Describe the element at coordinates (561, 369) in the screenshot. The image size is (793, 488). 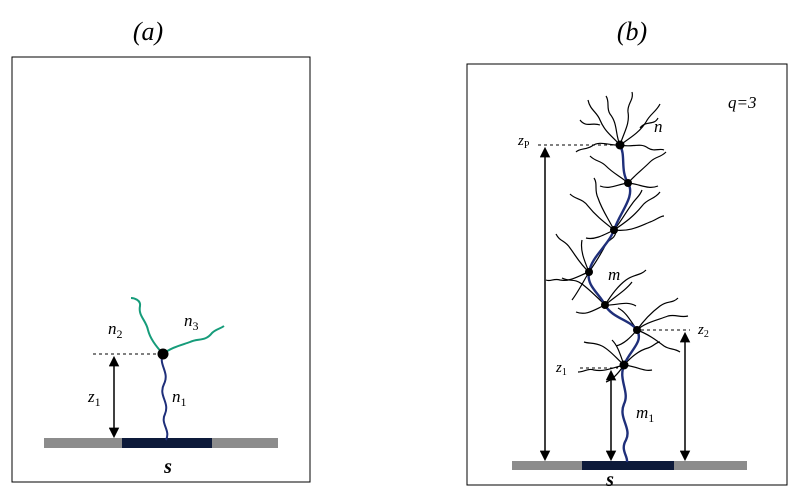
I see `panel-b-label-z1: z1` at that location.